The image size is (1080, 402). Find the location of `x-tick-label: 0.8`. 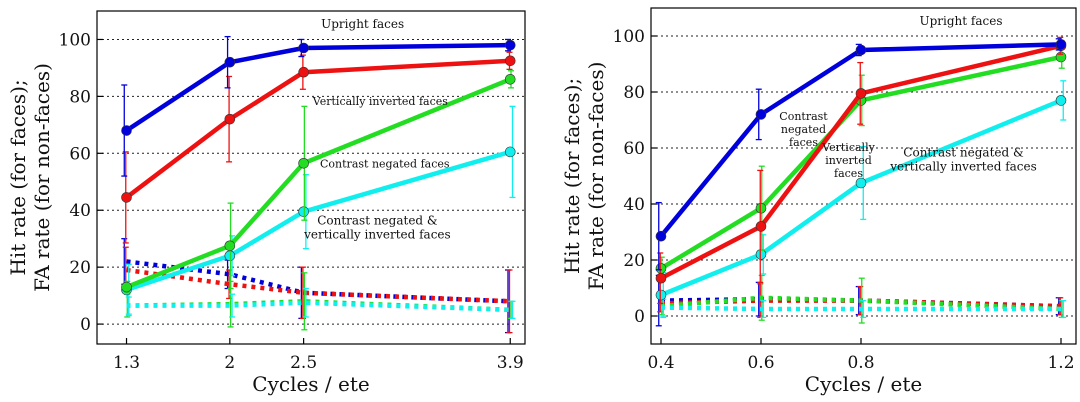

x-tick-label: 0.8 is located at coordinates (860, 363).